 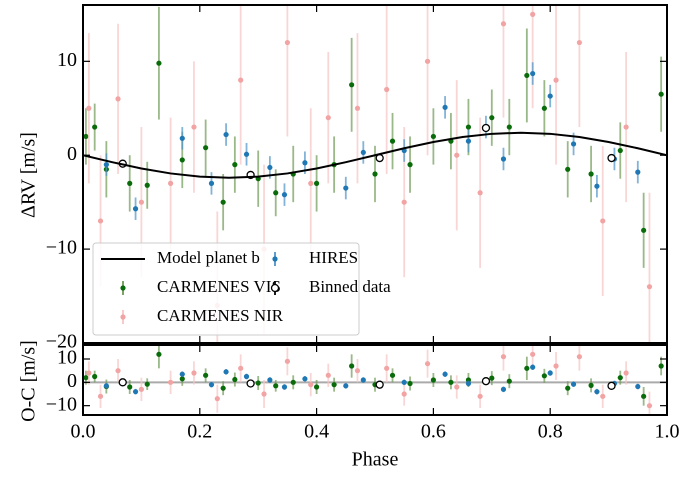 I want to click on x-tick-label: 0.0, so click(x=83, y=432).